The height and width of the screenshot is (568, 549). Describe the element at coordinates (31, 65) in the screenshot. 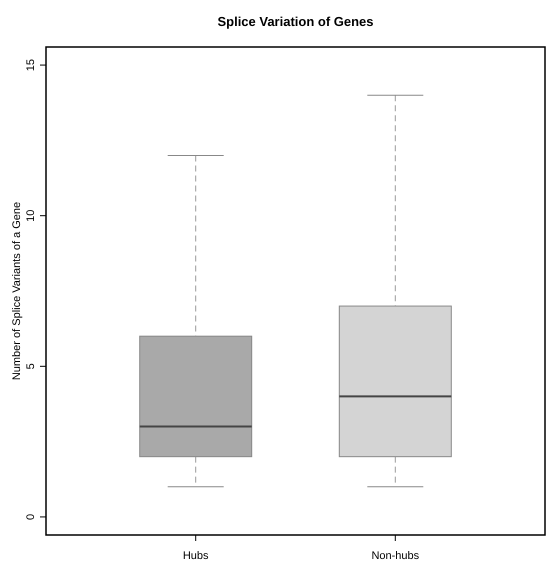

I see `y-tick-label: 15` at that location.